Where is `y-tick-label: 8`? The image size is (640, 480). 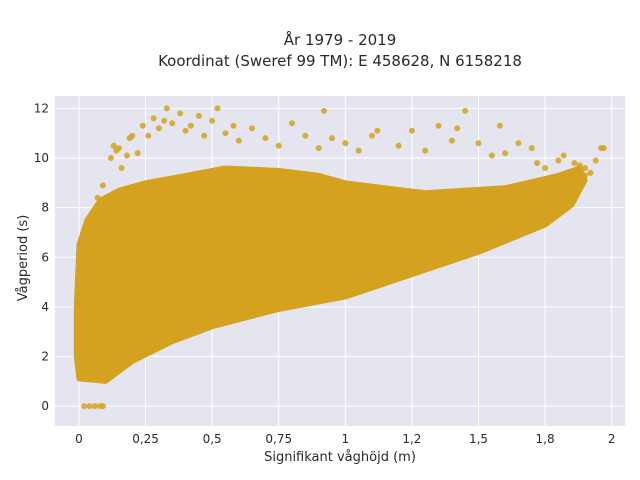 y-tick-label: 8 is located at coordinates (45, 208).